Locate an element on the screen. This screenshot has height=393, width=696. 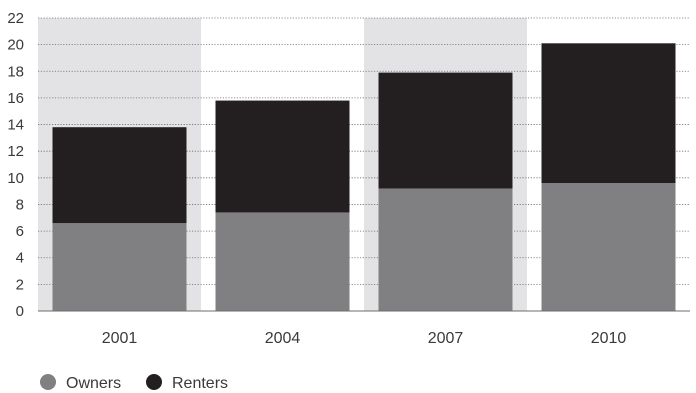
bar-owners-2007 is located at coordinates (445, 249).